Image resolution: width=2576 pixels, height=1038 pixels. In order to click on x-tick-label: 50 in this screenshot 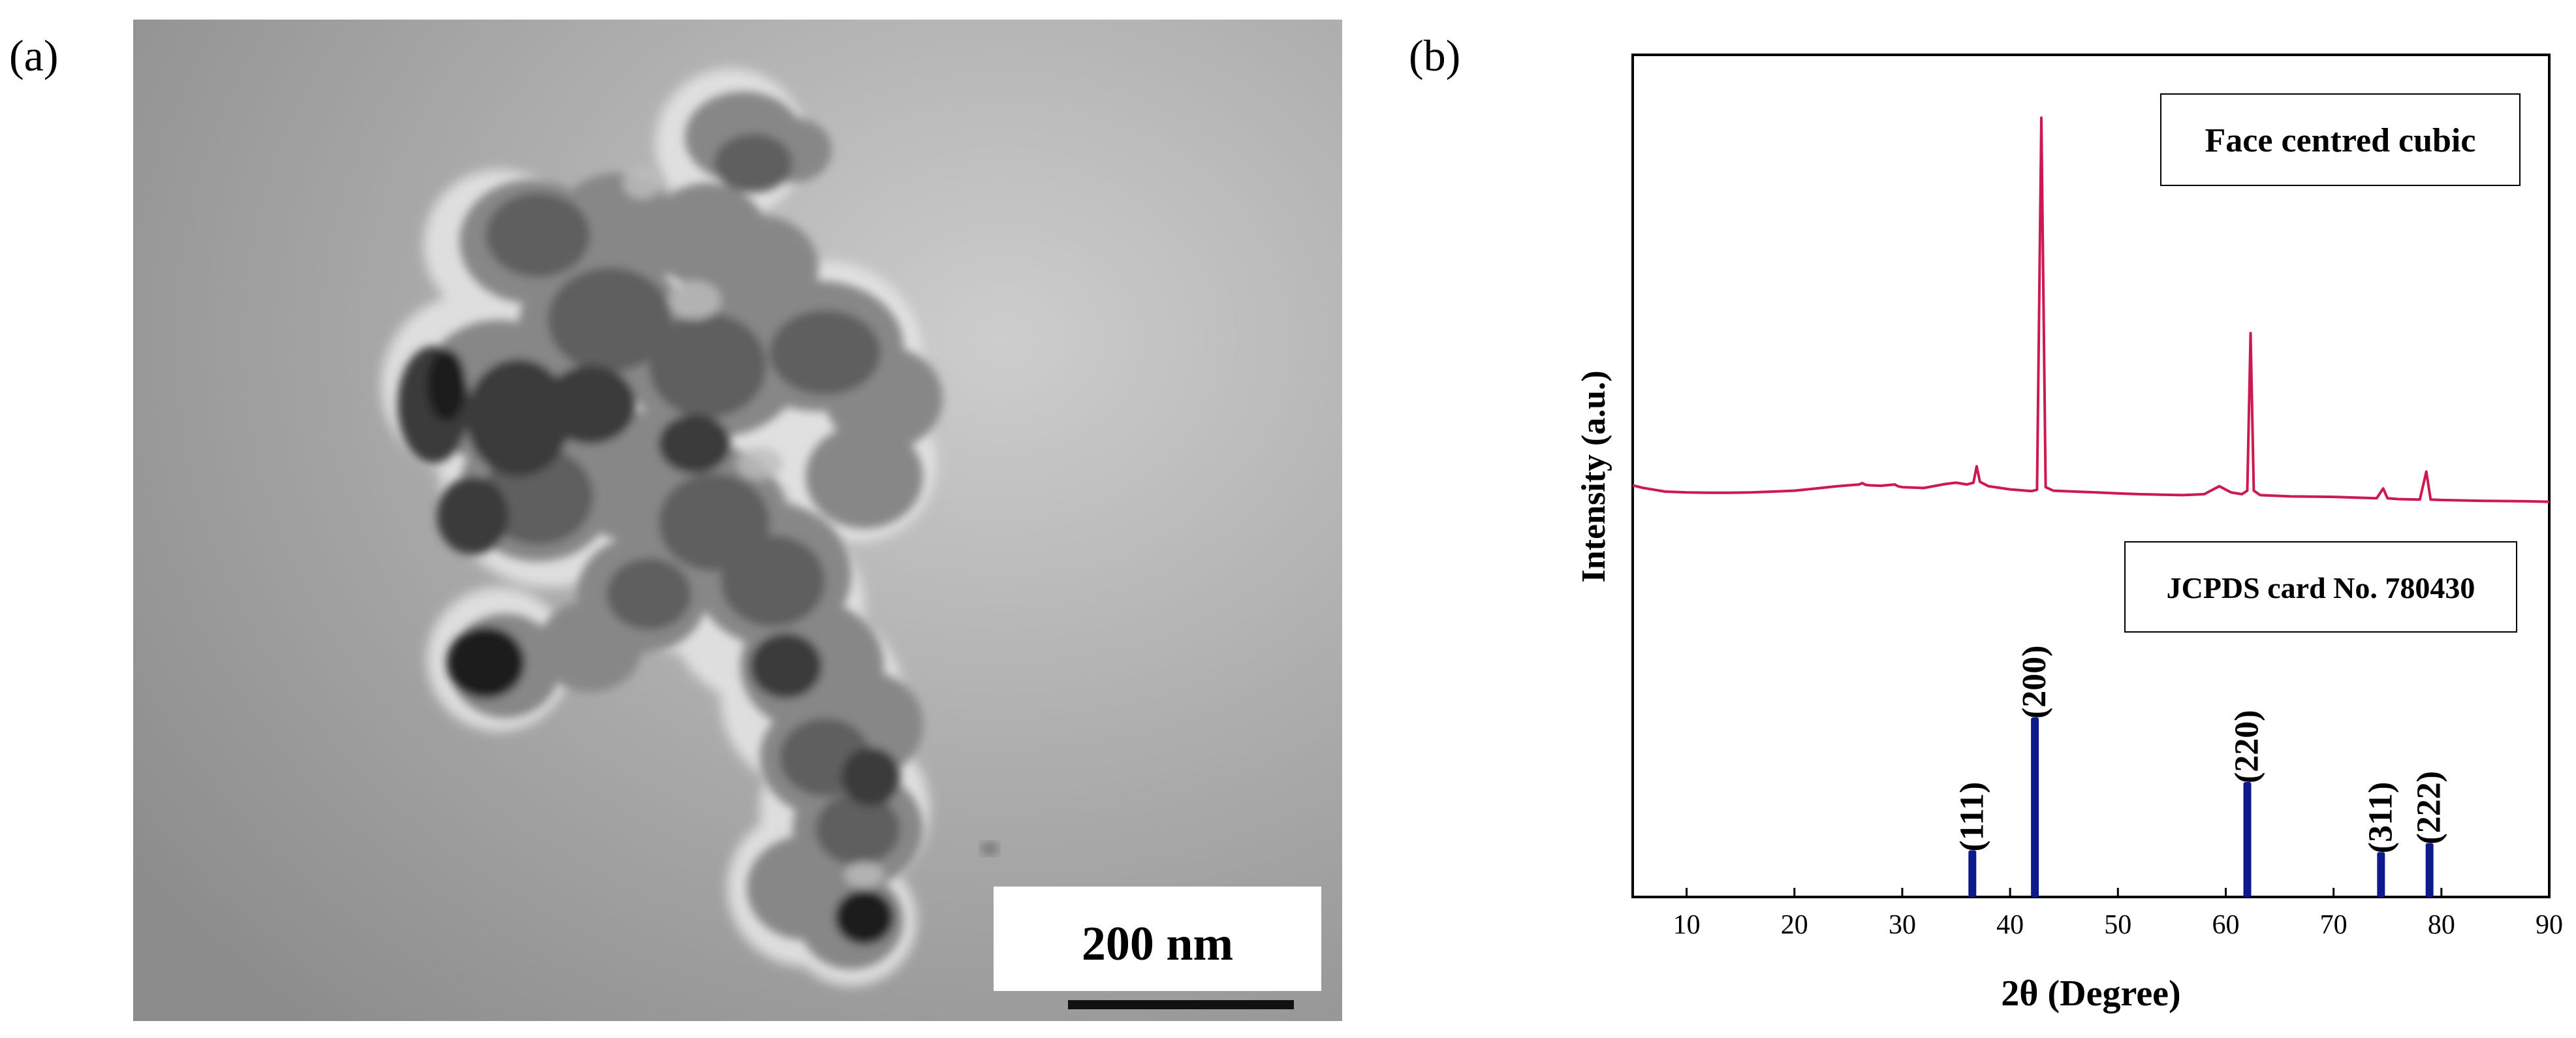, I will do `click(2117, 925)`.